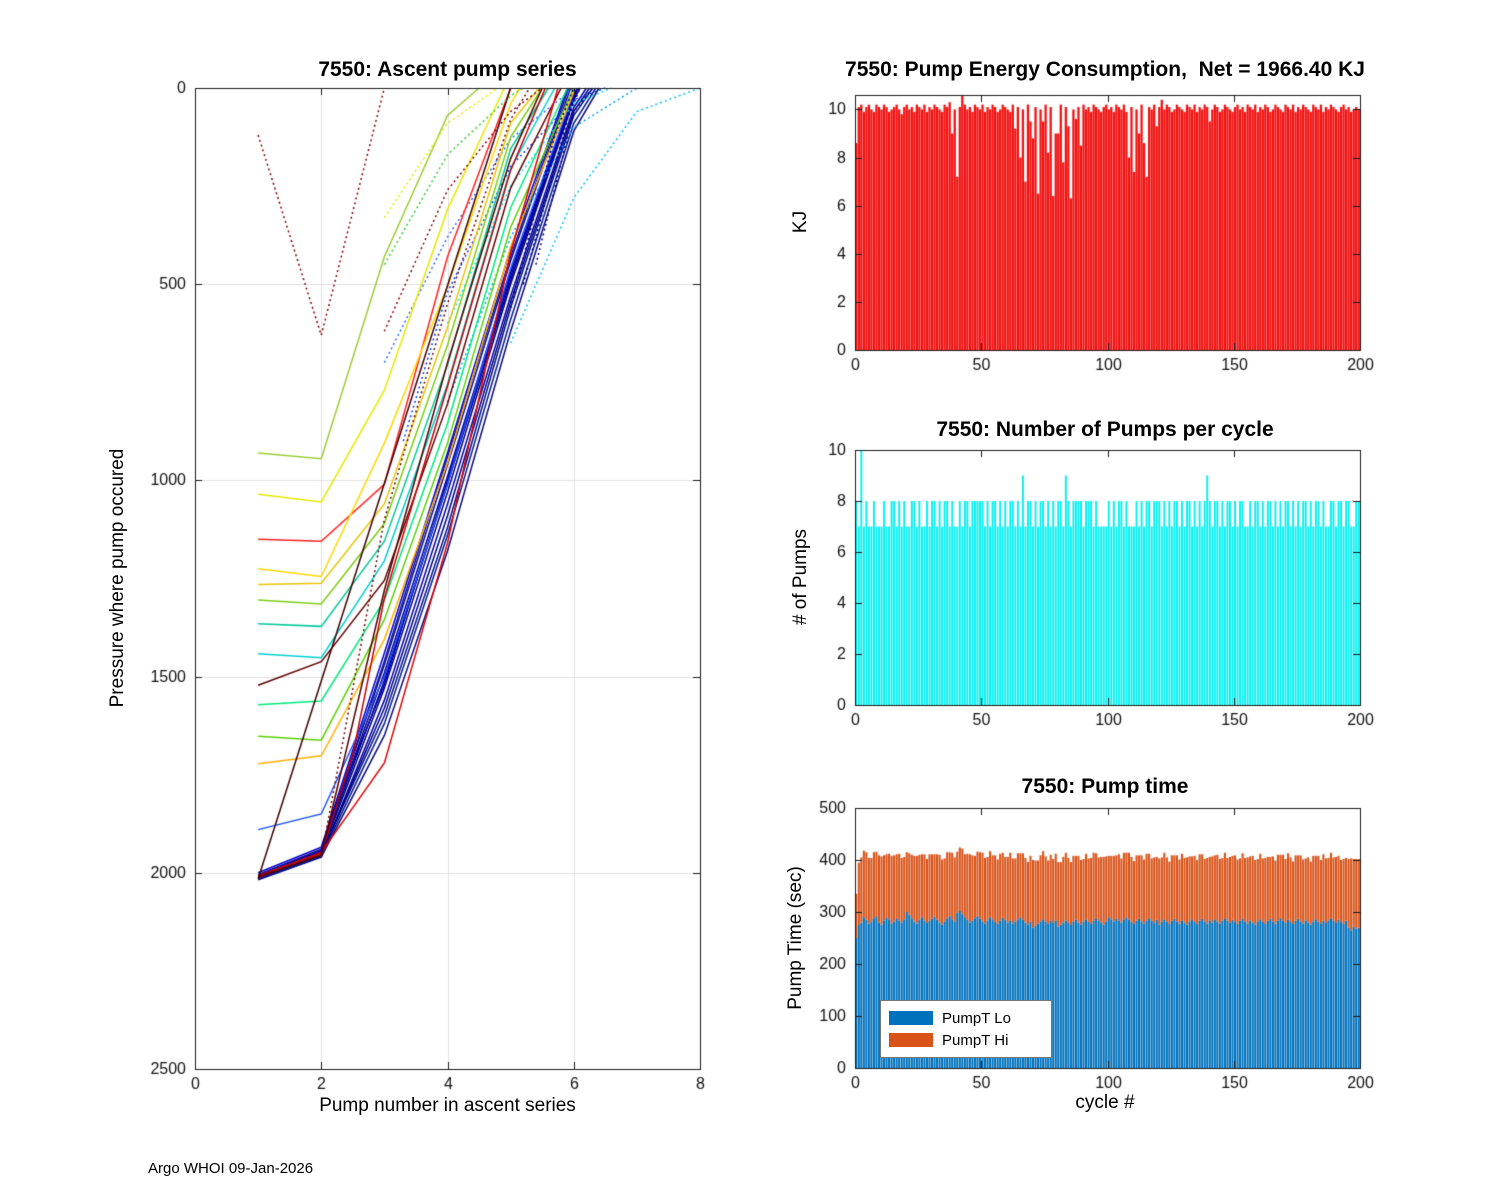 This screenshot has width=1500, height=1200. Describe the element at coordinates (976, 1018) in the screenshot. I see `pumpt-lo-label: PumpT Lo` at that location.